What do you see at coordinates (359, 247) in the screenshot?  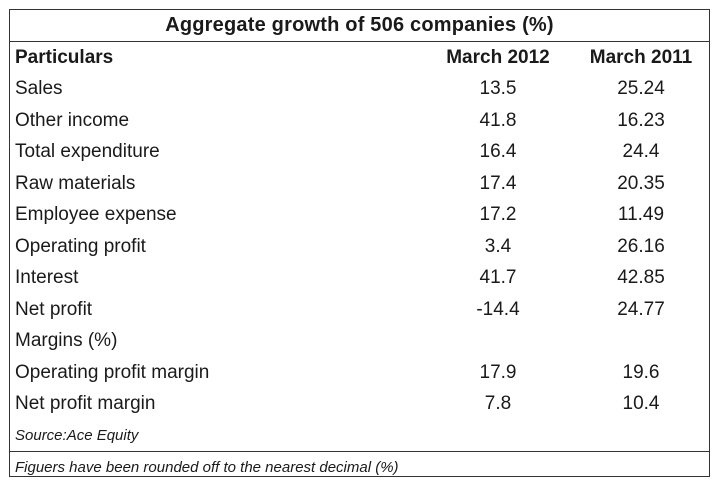 I see `table-row: Operating profit 3.4 26.16` at bounding box center [359, 247].